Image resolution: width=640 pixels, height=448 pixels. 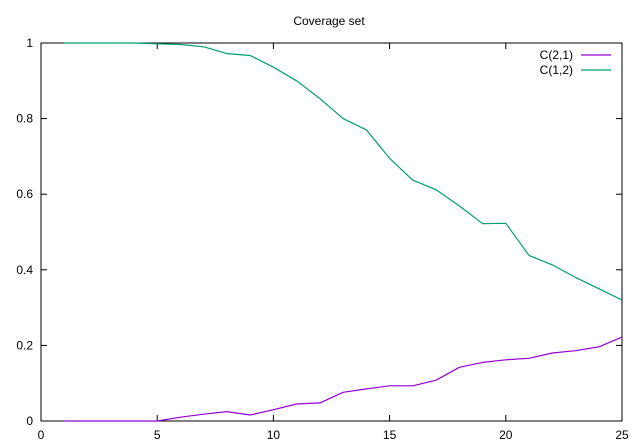 What do you see at coordinates (24, 119) in the screenshot?
I see `y-tick-label: 0.8` at bounding box center [24, 119].